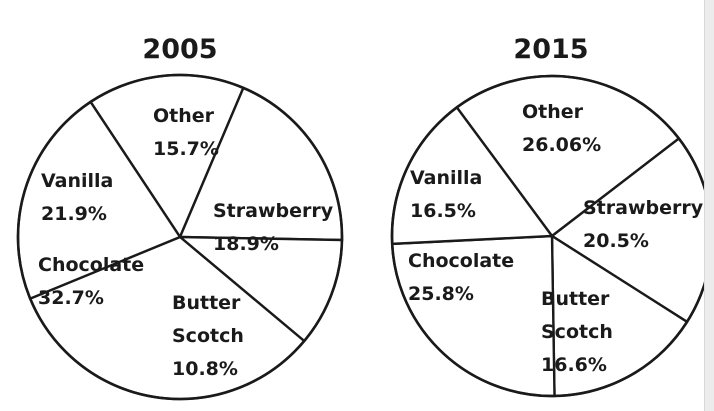  I want to click on slice-label-2015-strawberry: Strawberry 20.5%, so click(643, 224).